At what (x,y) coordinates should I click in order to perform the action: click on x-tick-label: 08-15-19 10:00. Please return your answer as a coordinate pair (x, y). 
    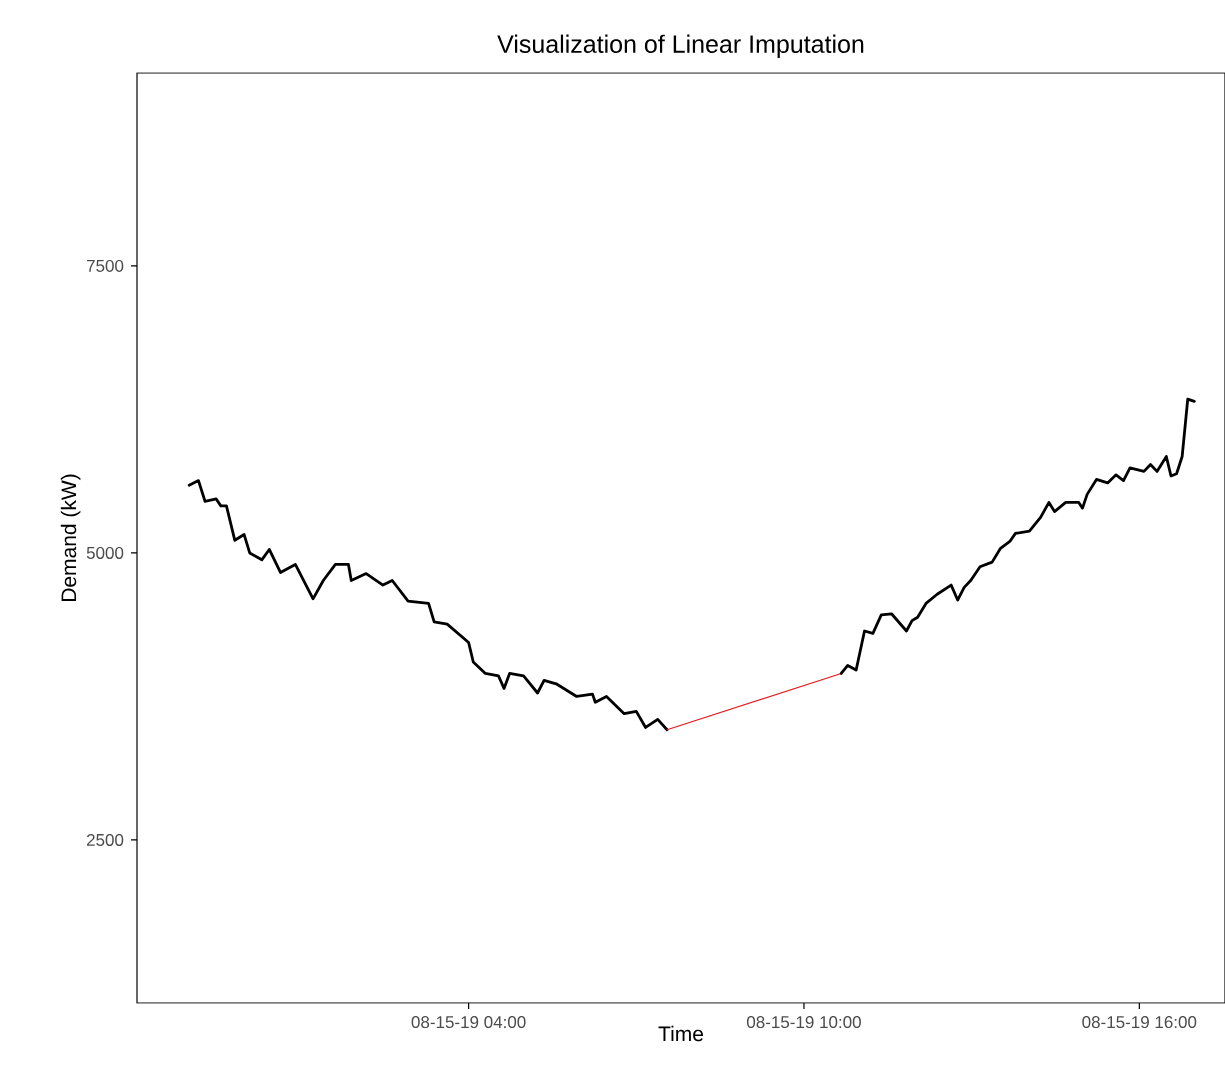
    Looking at the image, I should click on (803, 1022).